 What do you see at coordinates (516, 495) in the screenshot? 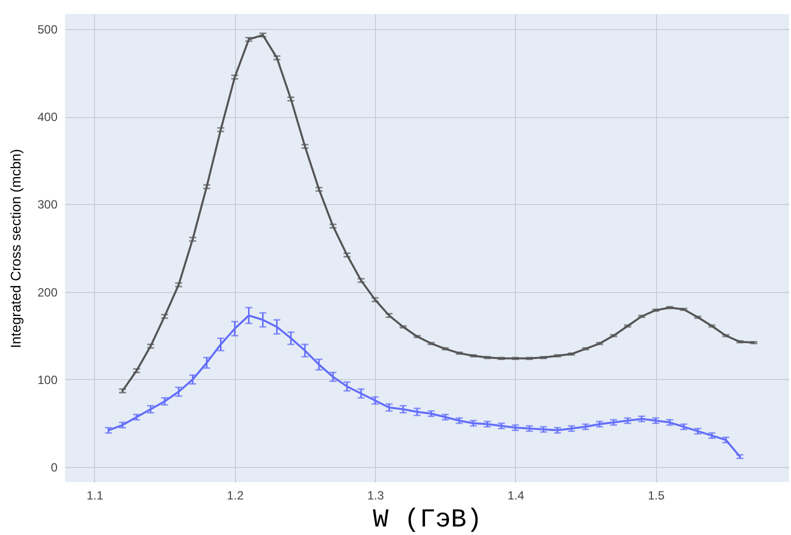
I see `x-tick-label: 1.4` at bounding box center [516, 495].